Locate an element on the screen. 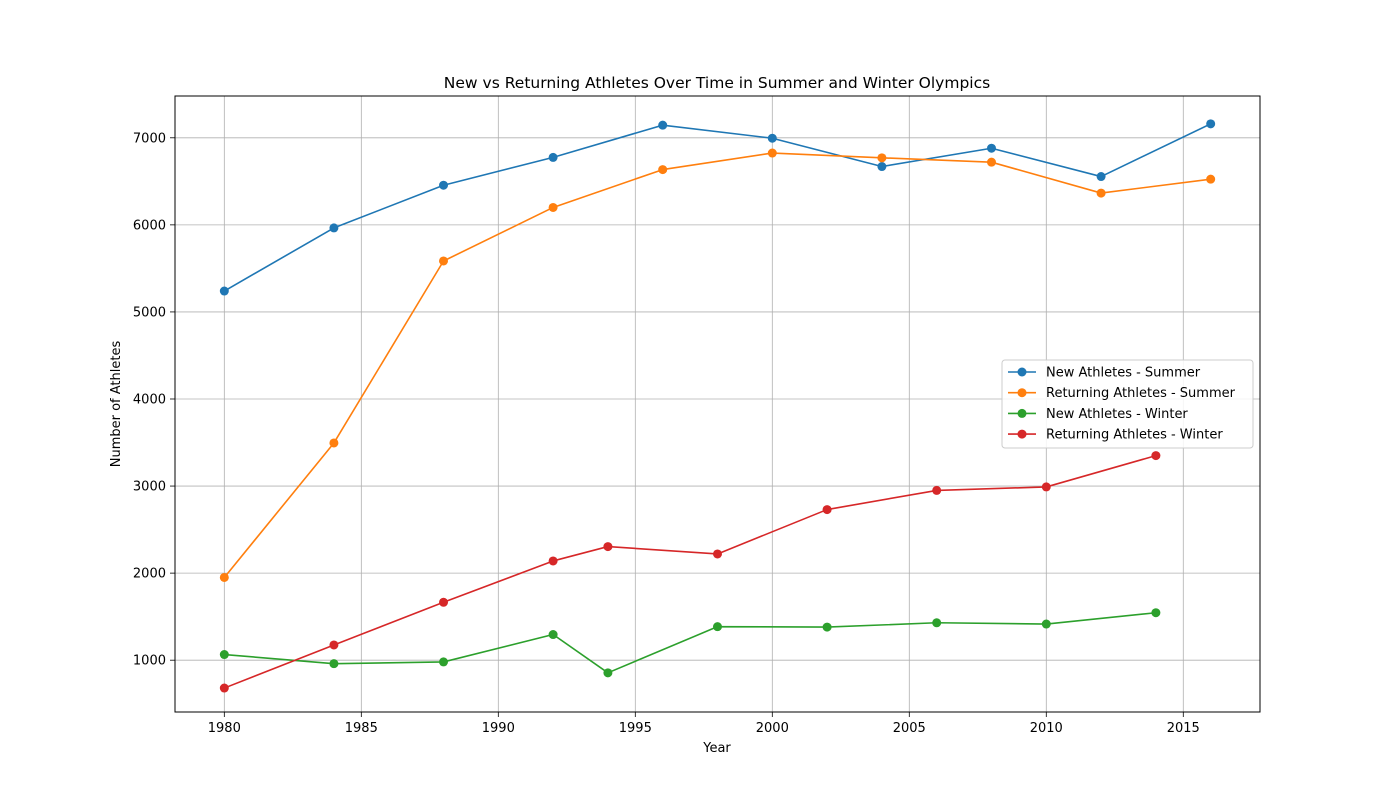 The width and height of the screenshot is (1400, 800). legend-label: Returning Athletes - Summer is located at coordinates (1141, 393).